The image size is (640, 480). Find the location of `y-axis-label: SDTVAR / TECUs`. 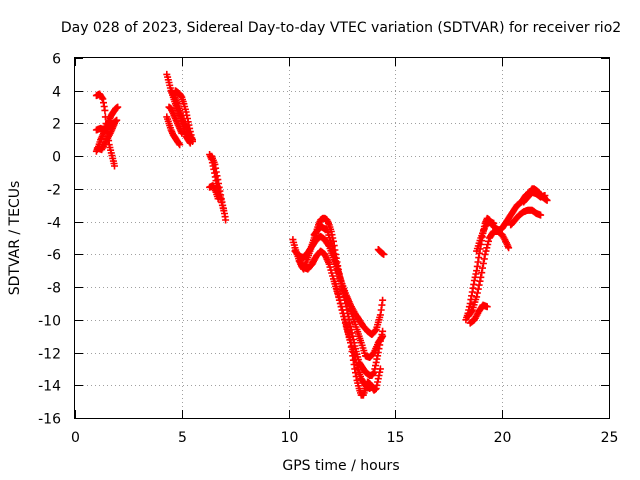

y-axis-label: SDTVAR / TECUs is located at coordinates (15, 238).